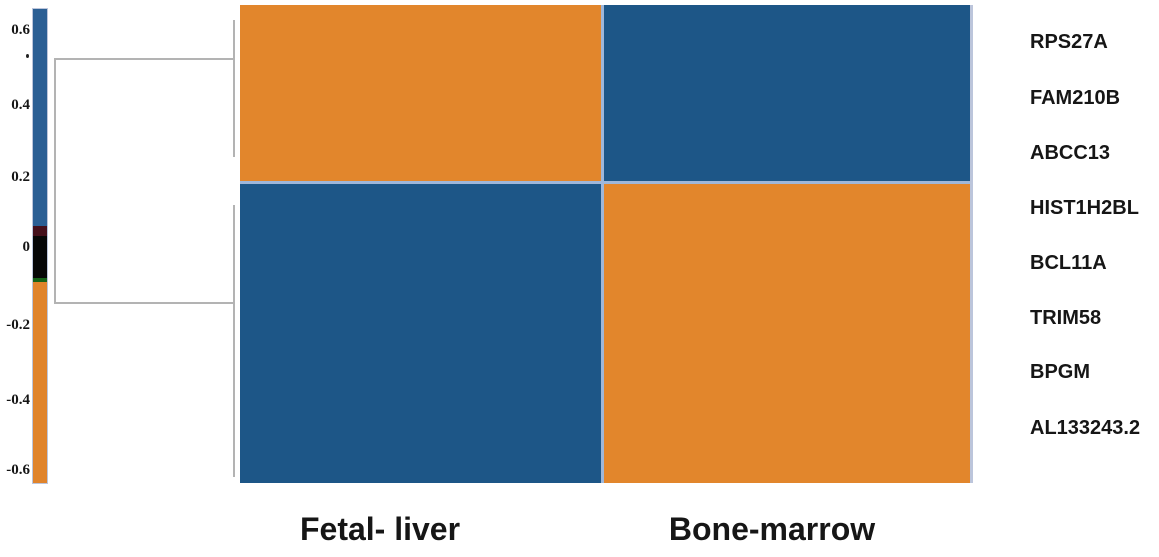 This screenshot has height=557, width=1159. I want to click on colorbar-tick-label: -0.4, so click(18, 400).